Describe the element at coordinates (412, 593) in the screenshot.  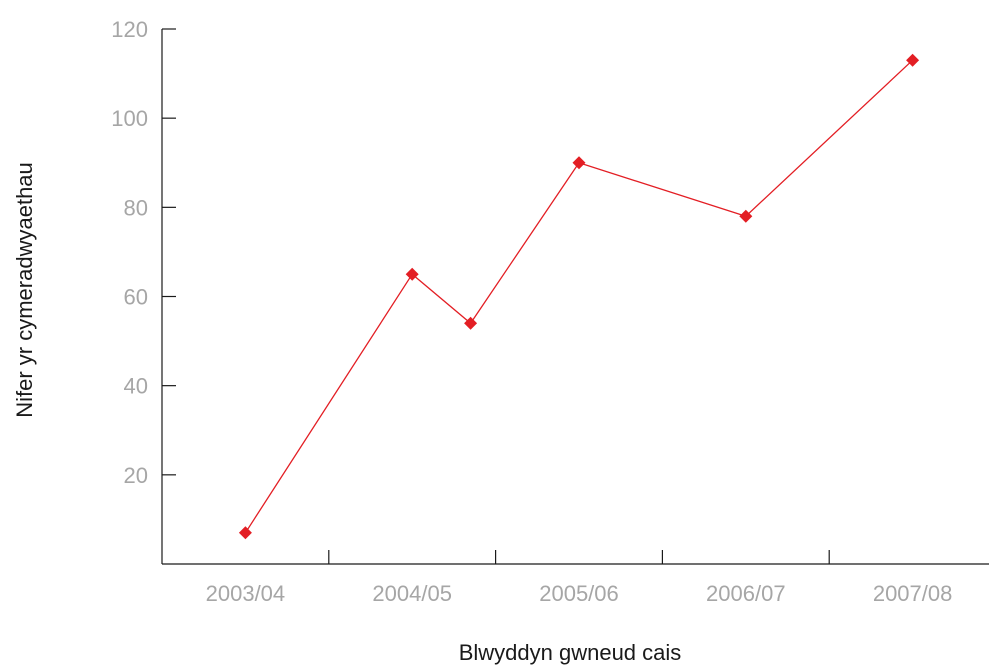
I see `x-tick-label: 2004/05` at that location.